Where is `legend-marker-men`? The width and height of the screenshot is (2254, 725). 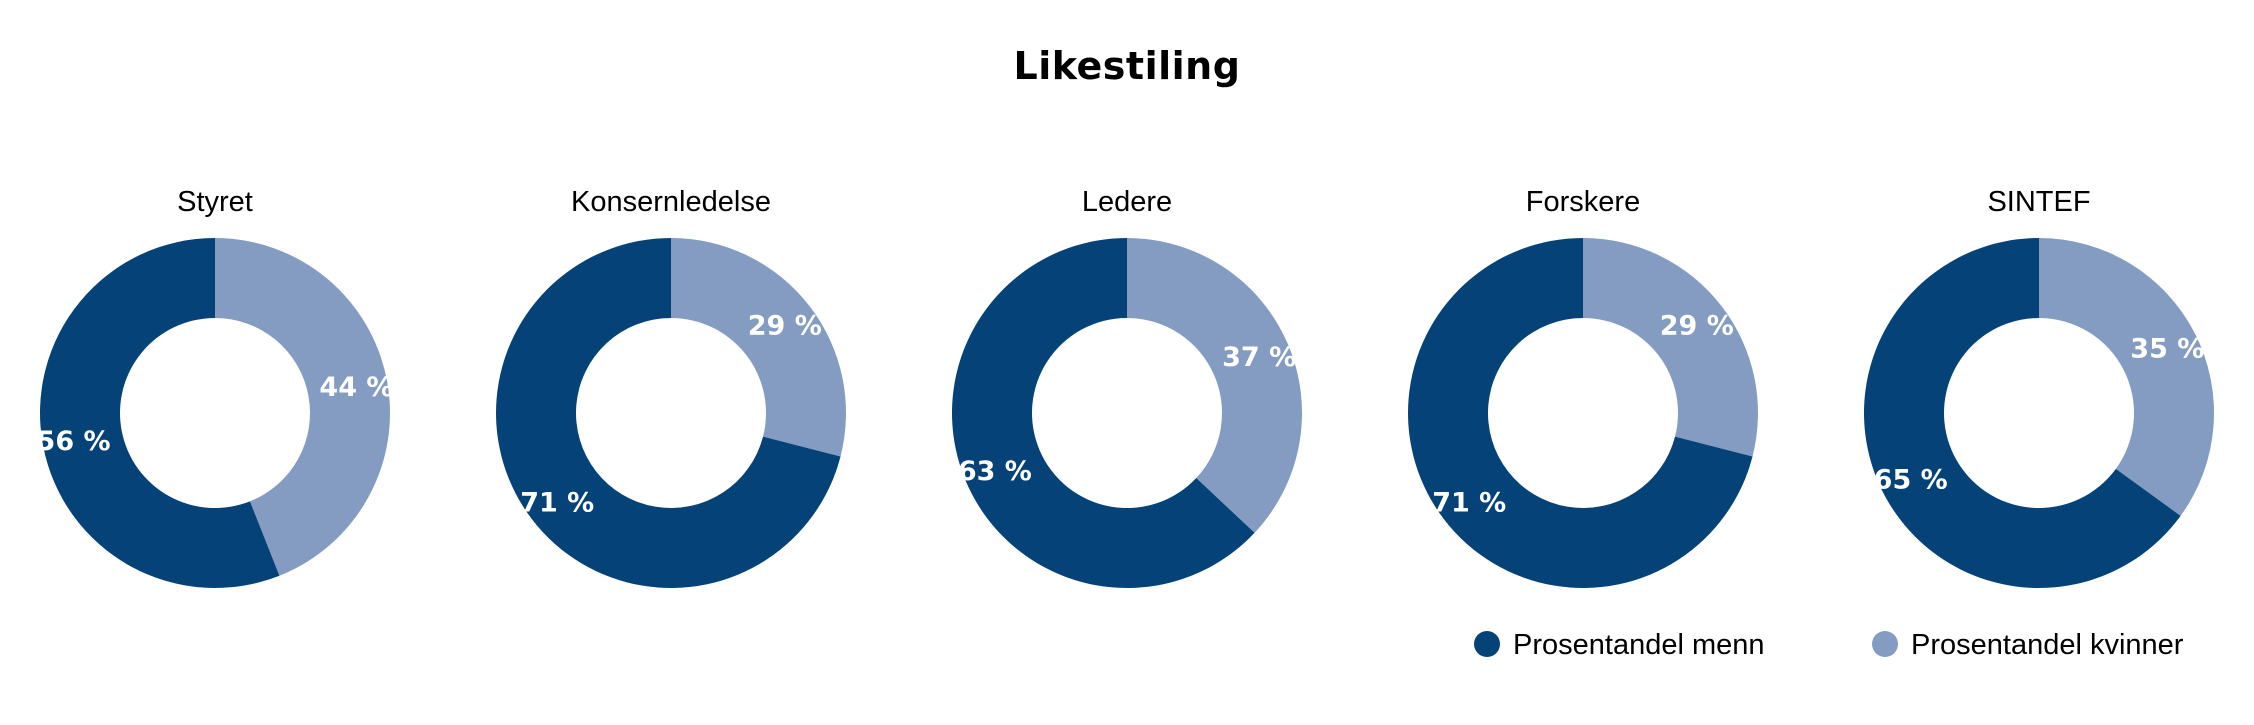
legend-marker-men is located at coordinates (1487, 644).